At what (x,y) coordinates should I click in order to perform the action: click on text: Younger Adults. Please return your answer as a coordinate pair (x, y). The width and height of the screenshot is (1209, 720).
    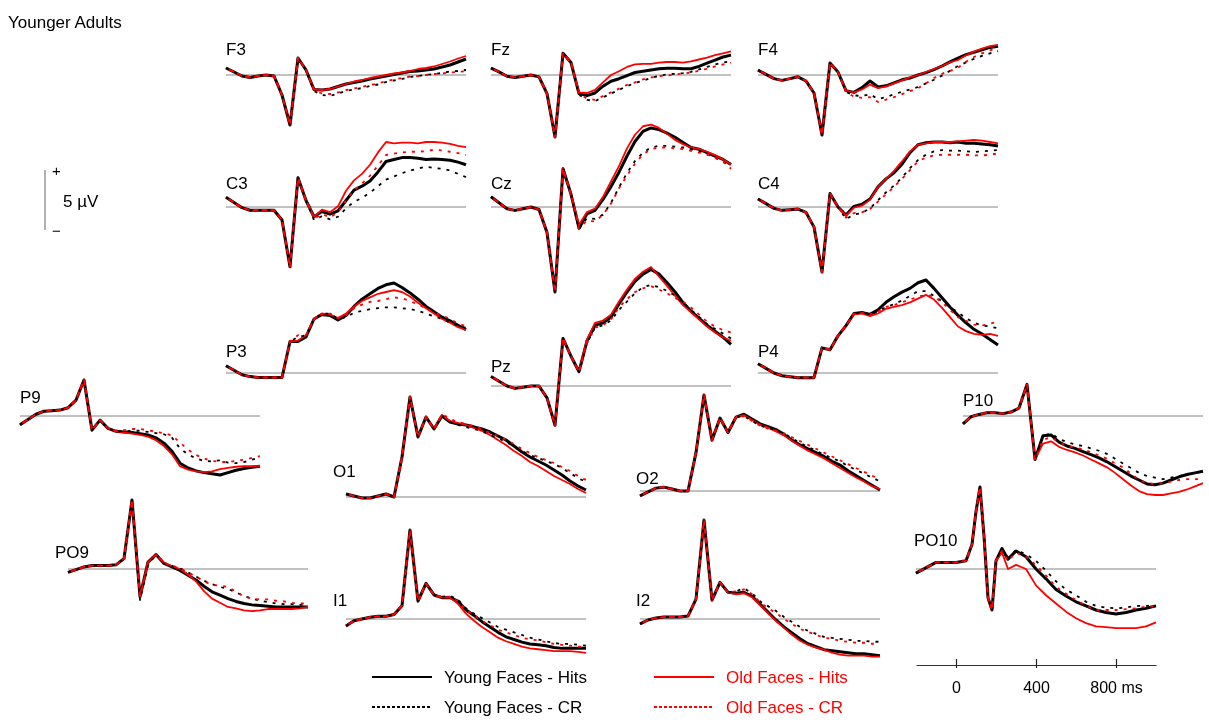
    Looking at the image, I should click on (65, 22).